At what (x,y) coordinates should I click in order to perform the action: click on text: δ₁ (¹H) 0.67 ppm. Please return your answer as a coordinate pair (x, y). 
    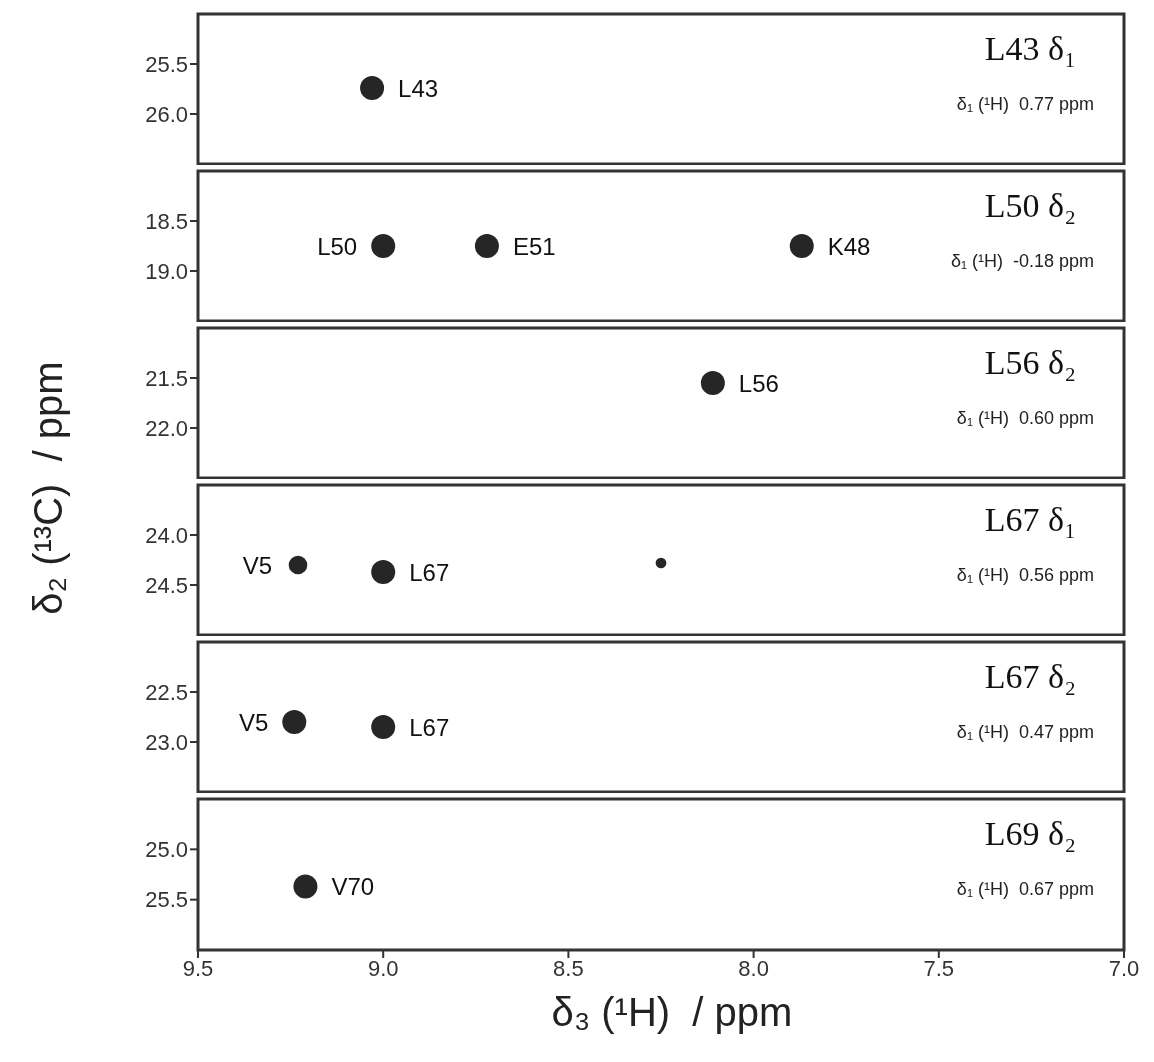
    Looking at the image, I should click on (1025, 889).